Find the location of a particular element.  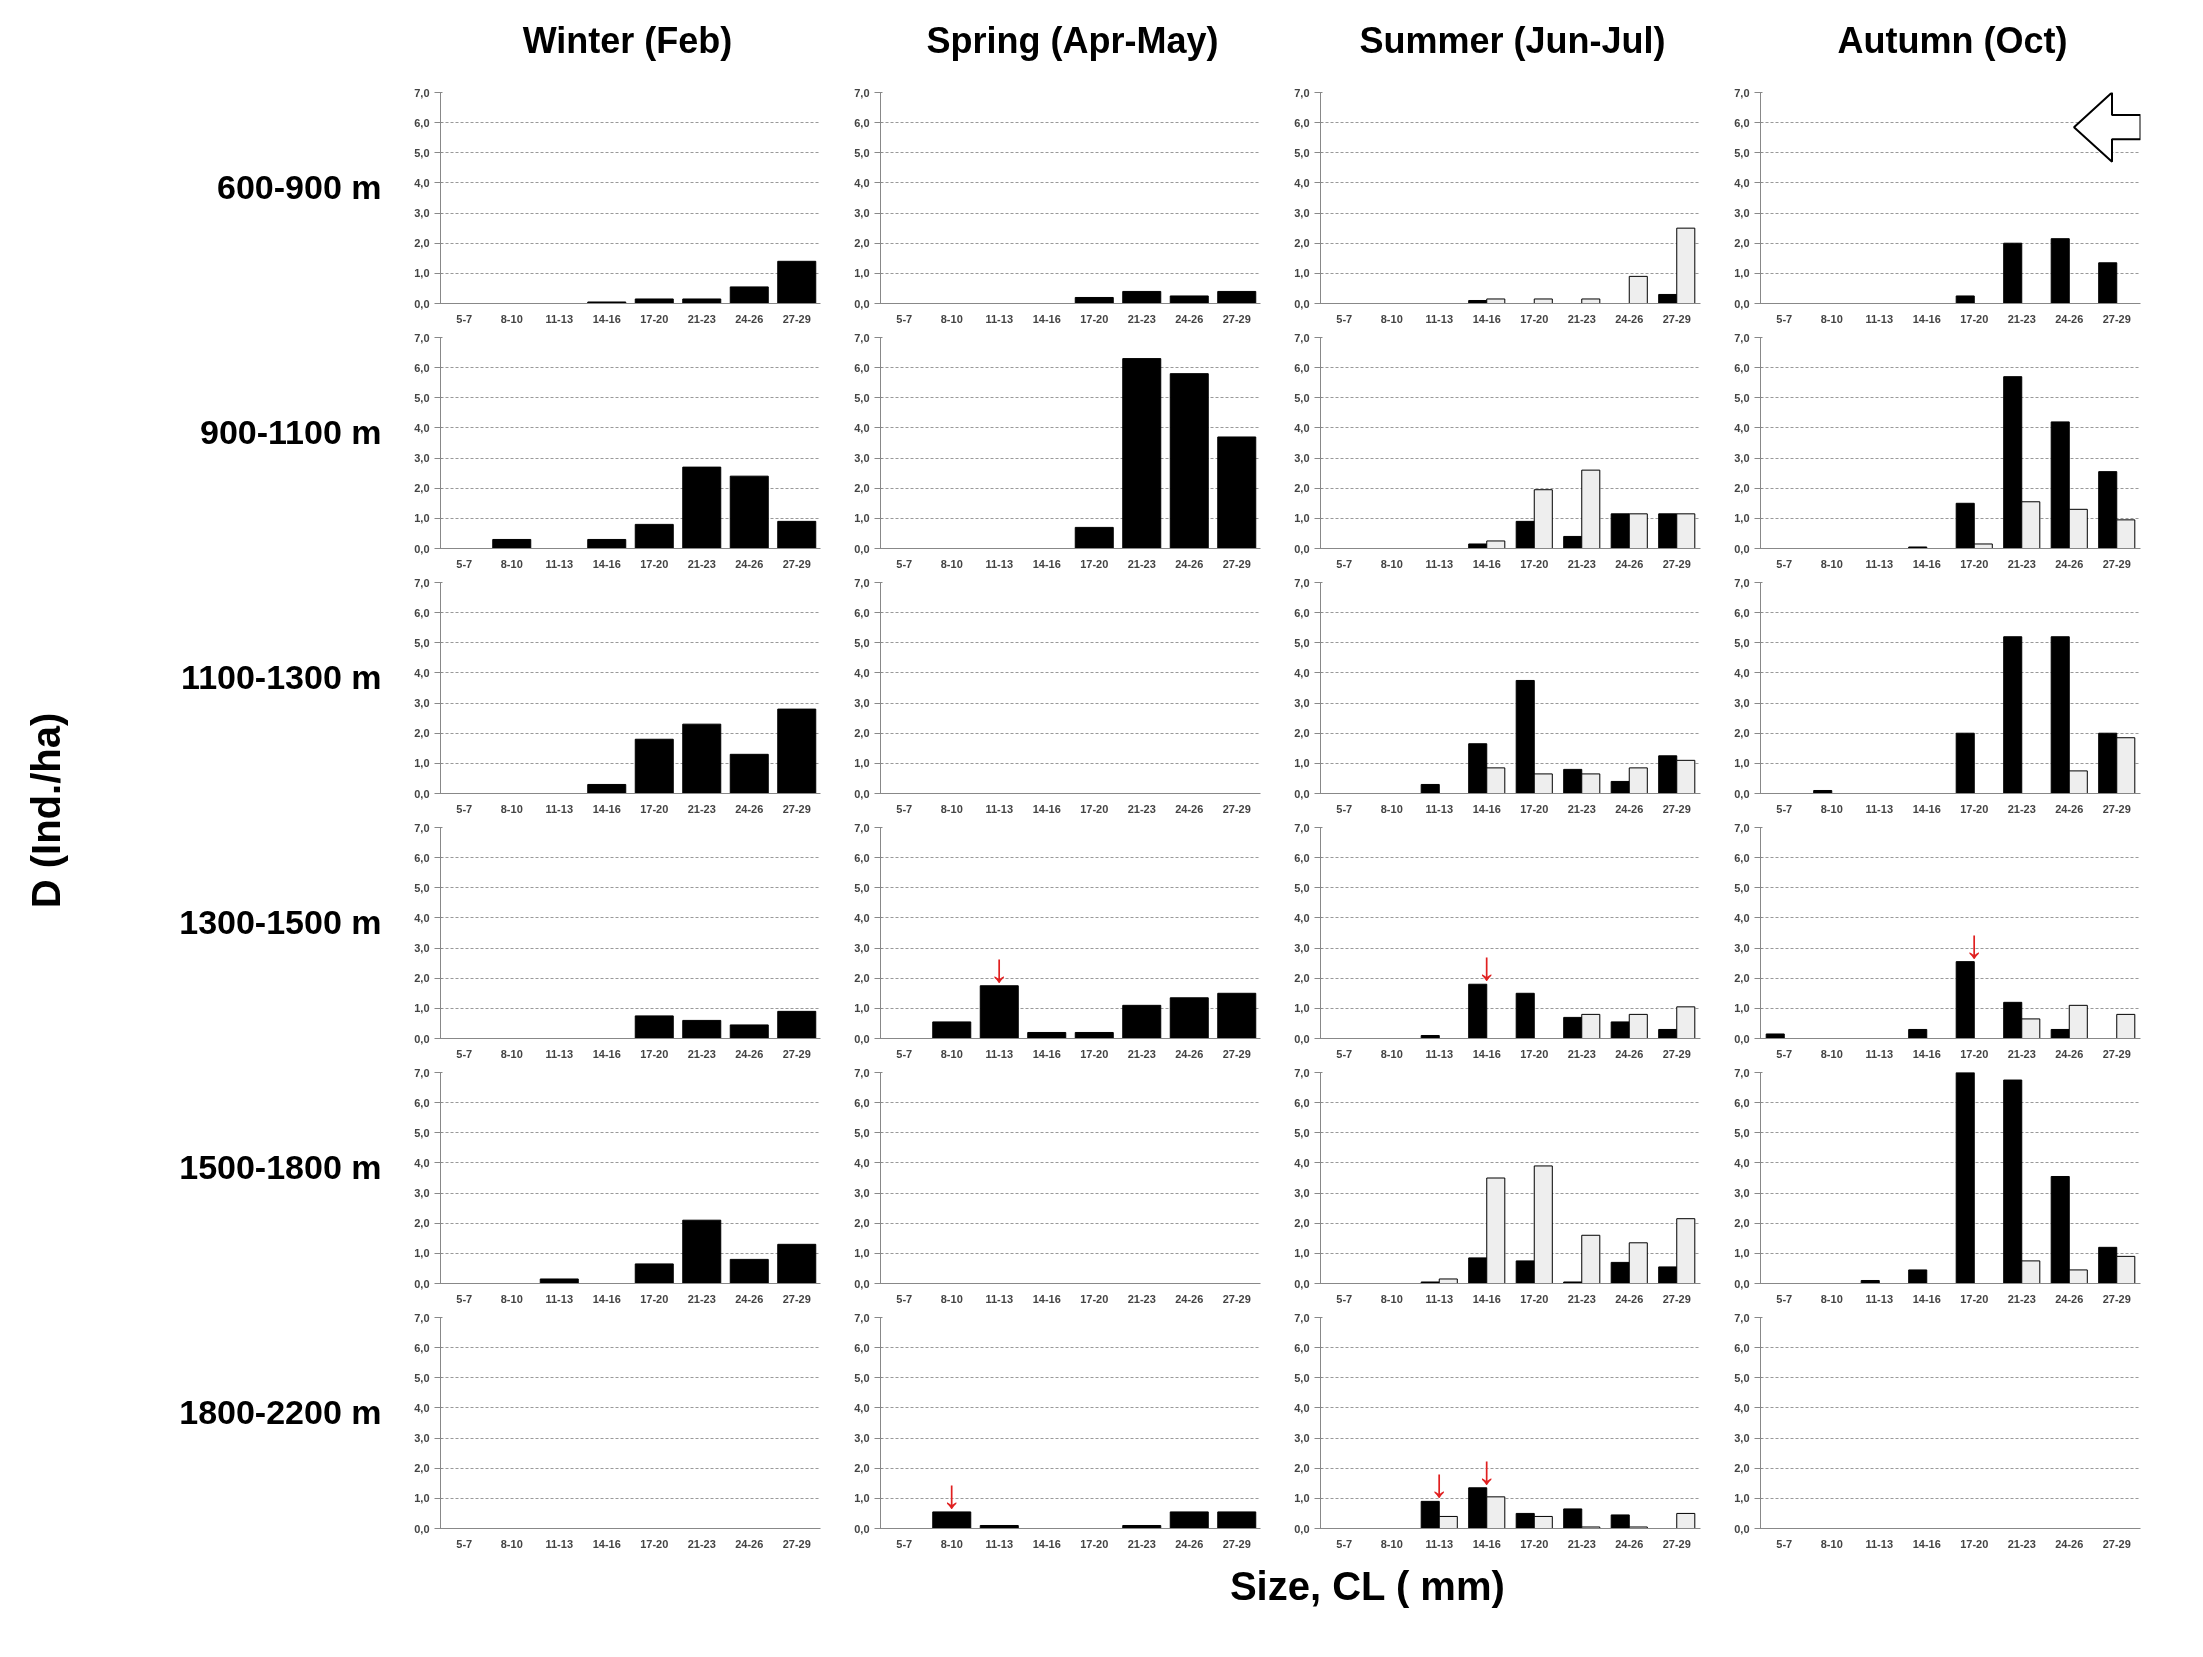

y-axis-title: 900-1100 m is located at coordinates (291, 432).